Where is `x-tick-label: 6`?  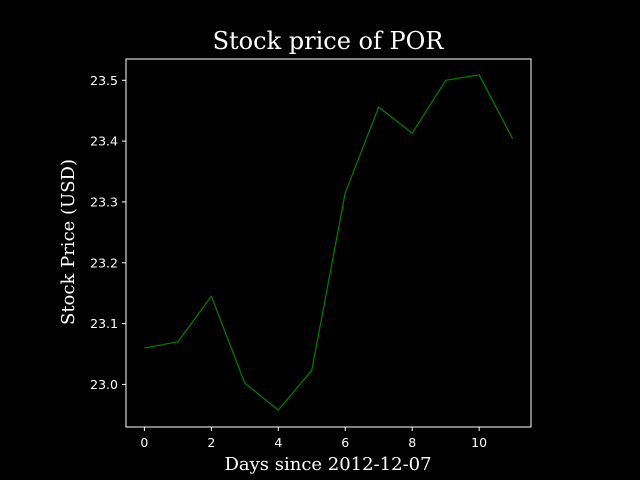 x-tick-label: 6 is located at coordinates (345, 442).